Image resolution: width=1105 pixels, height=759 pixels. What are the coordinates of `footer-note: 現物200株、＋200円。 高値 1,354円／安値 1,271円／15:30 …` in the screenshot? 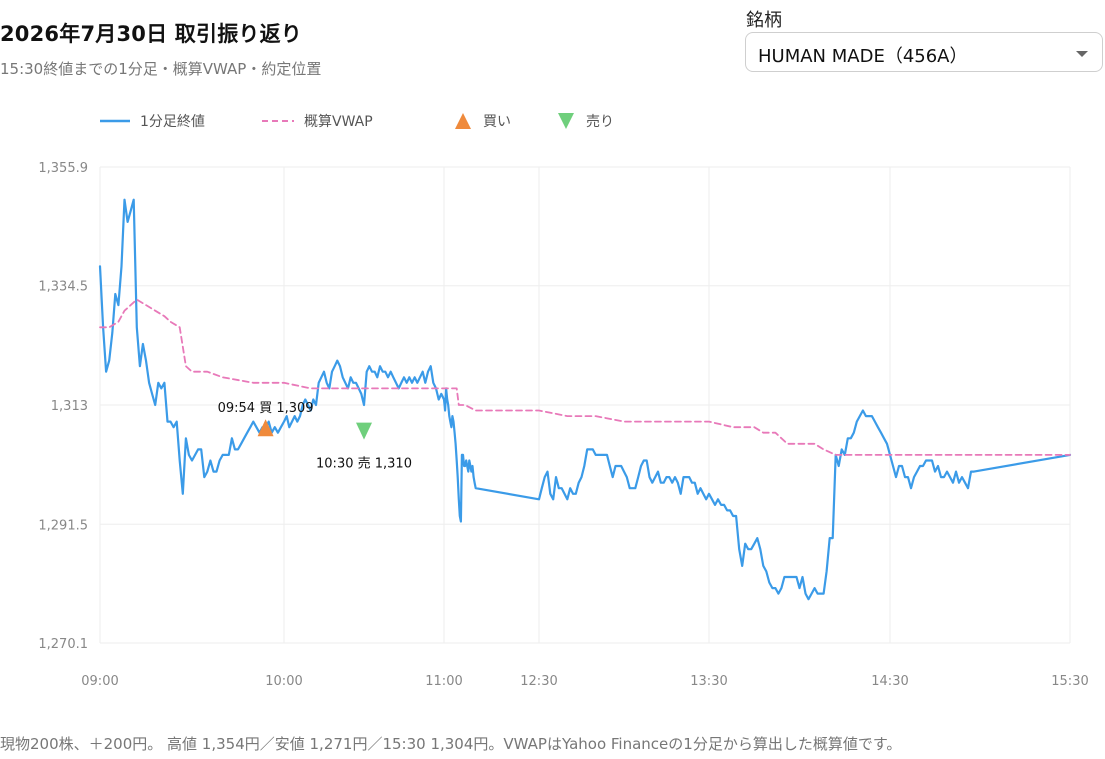 It's located at (451, 744).